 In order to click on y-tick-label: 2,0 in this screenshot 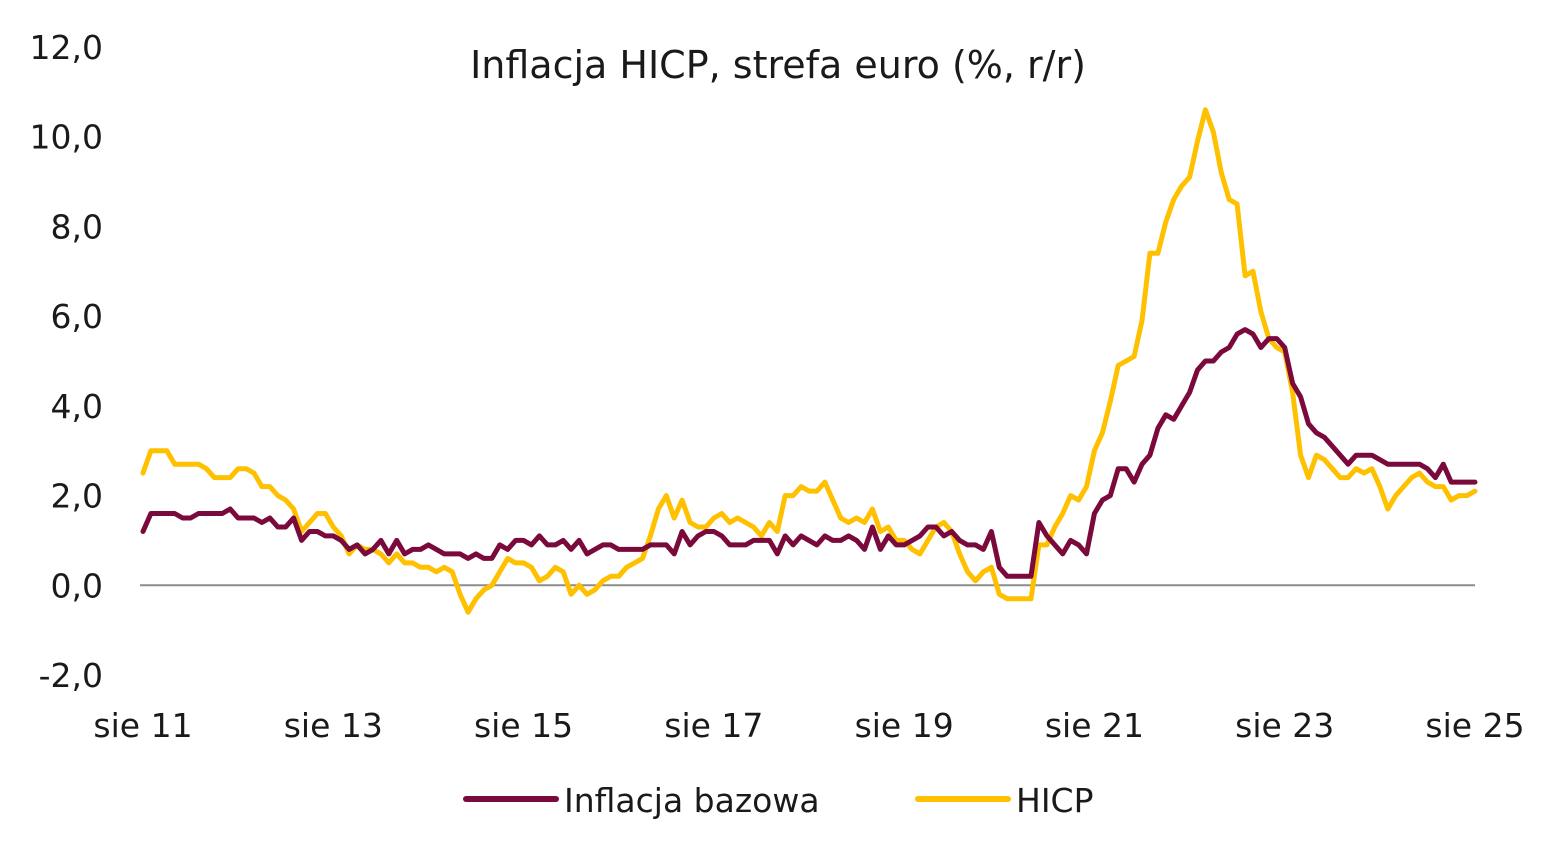, I will do `click(77, 496)`.